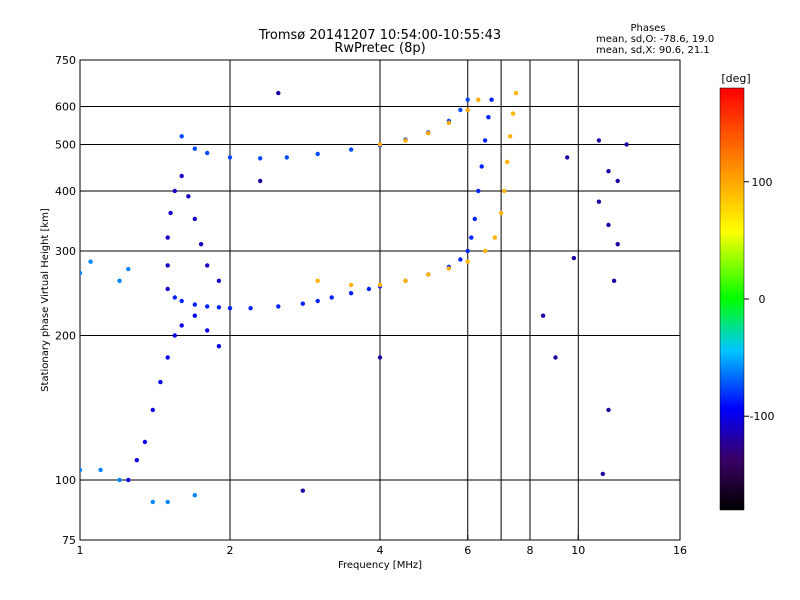 This screenshot has width=800, height=600. Describe the element at coordinates (65, 336) in the screenshot. I see `y-tick-label: 200` at that location.